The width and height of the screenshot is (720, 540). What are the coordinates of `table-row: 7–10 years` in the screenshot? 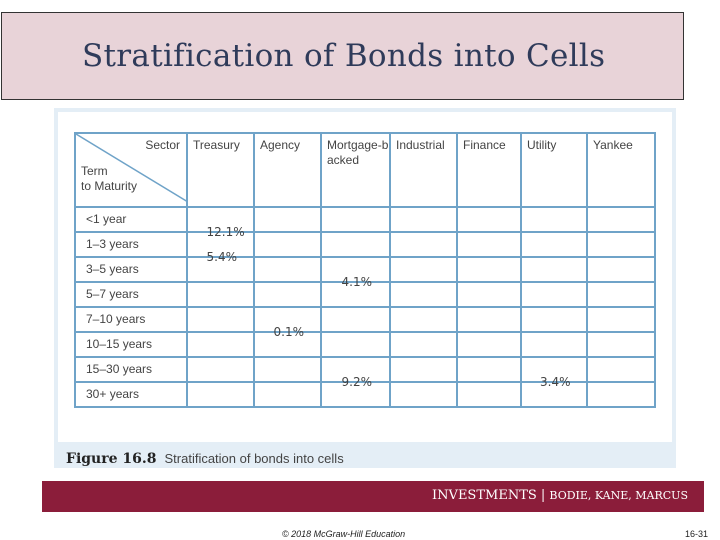 It's located at (365, 319).